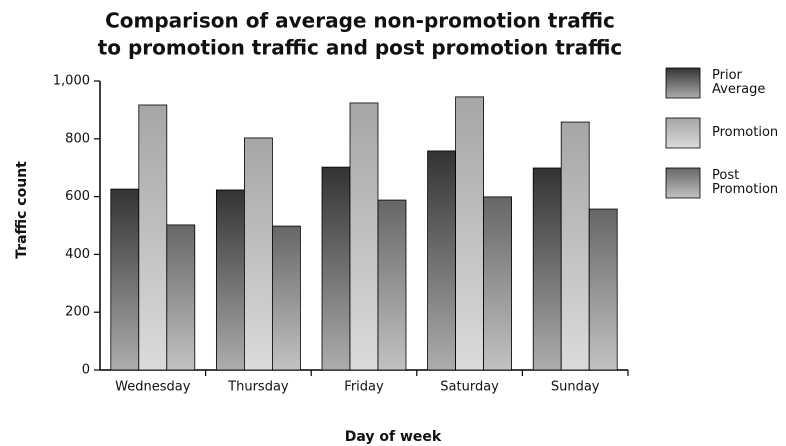 The image size is (786, 446). Describe the element at coordinates (86, 370) in the screenshot. I see `y-tick-label: 0` at that location.